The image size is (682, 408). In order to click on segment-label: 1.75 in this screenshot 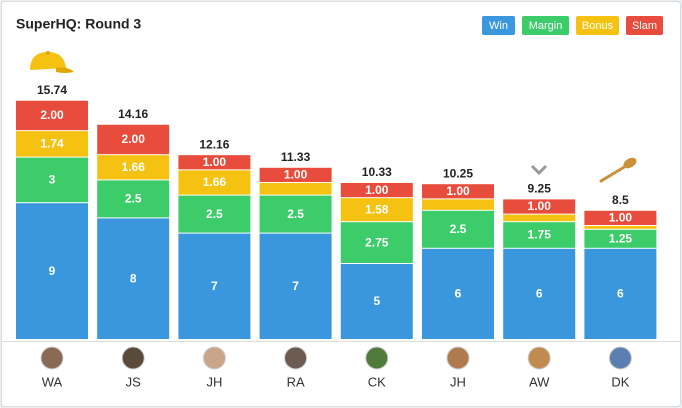, I will do `click(540, 235)`.